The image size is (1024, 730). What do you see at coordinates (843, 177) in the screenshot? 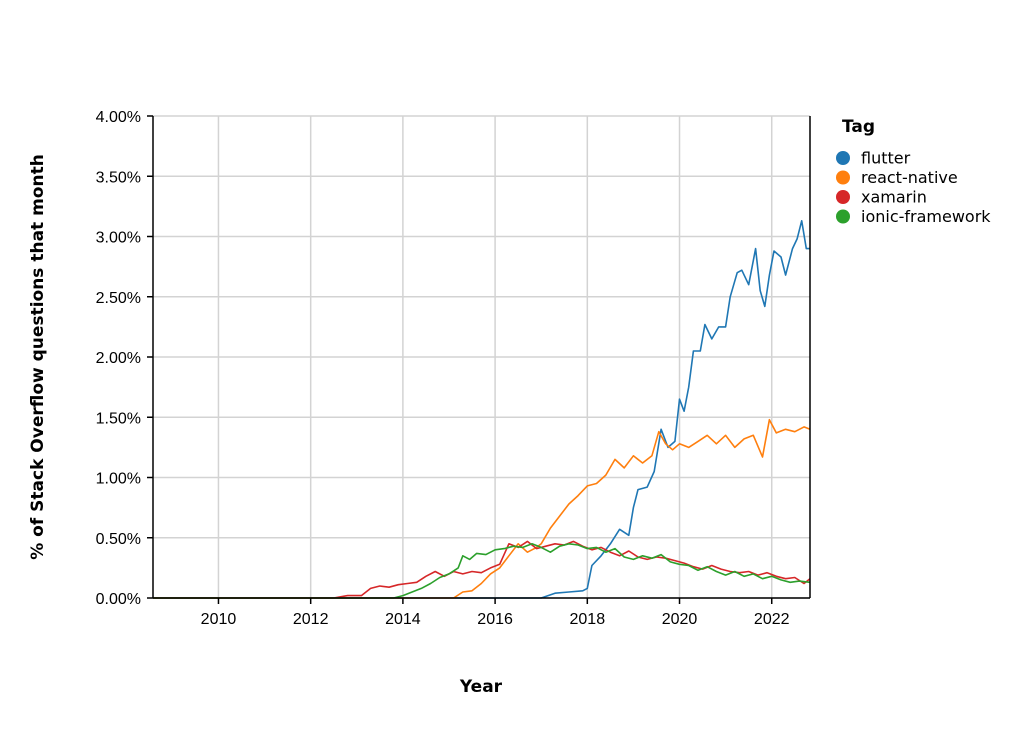
I see `legend-swatch-react-native` at bounding box center [843, 177].